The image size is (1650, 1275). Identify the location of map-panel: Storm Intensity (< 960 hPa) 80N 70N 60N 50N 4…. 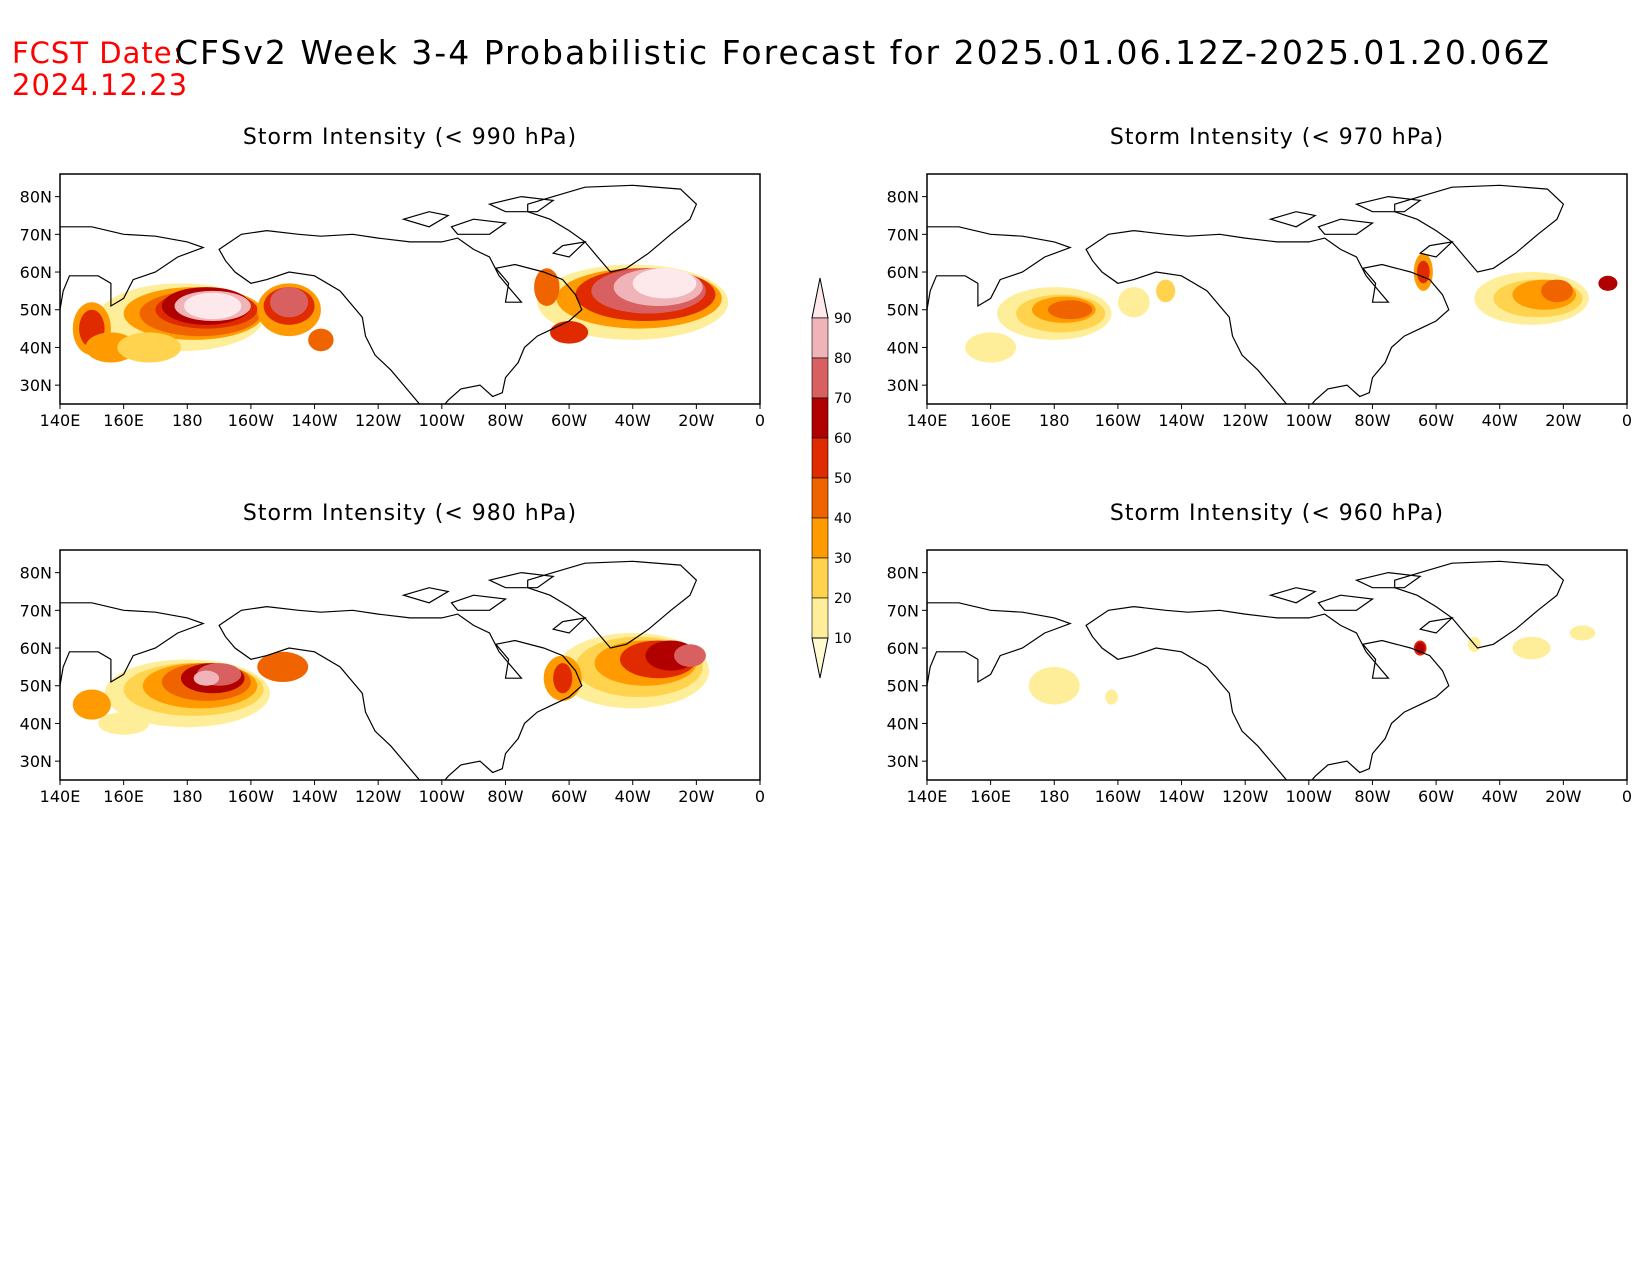
(1259, 653).